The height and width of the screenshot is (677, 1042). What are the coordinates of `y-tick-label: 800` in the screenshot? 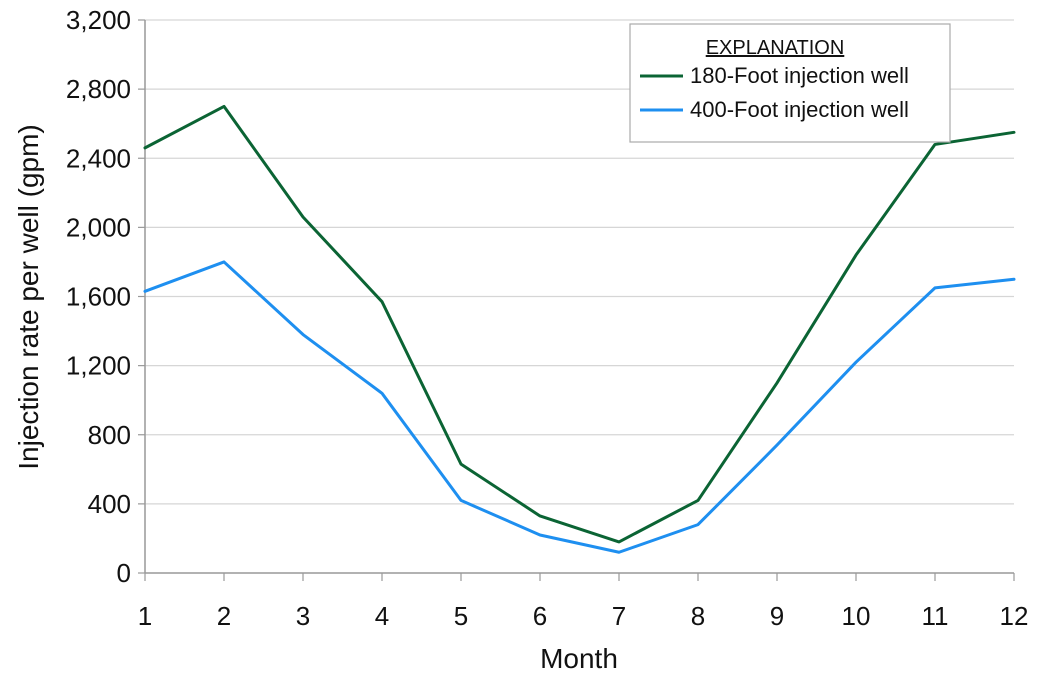 It's located at (109, 435).